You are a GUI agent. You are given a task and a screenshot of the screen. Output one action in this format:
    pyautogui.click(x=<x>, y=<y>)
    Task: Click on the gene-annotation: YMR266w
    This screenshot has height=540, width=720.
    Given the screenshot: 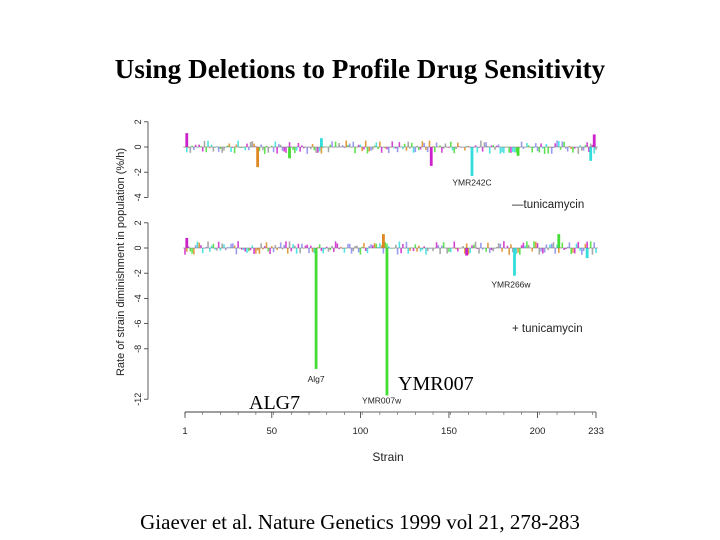 What is the action you would take?
    pyautogui.click(x=511, y=285)
    